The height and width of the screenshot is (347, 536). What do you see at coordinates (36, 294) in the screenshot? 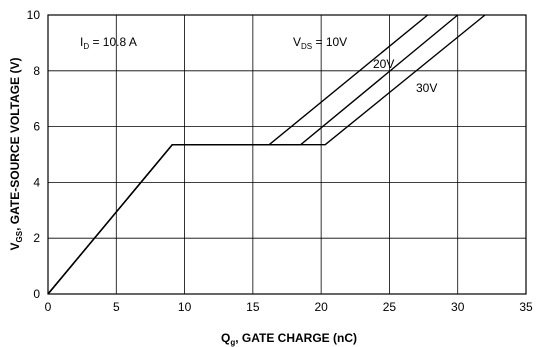
I see `y-tick-label-0: 0` at bounding box center [36, 294].